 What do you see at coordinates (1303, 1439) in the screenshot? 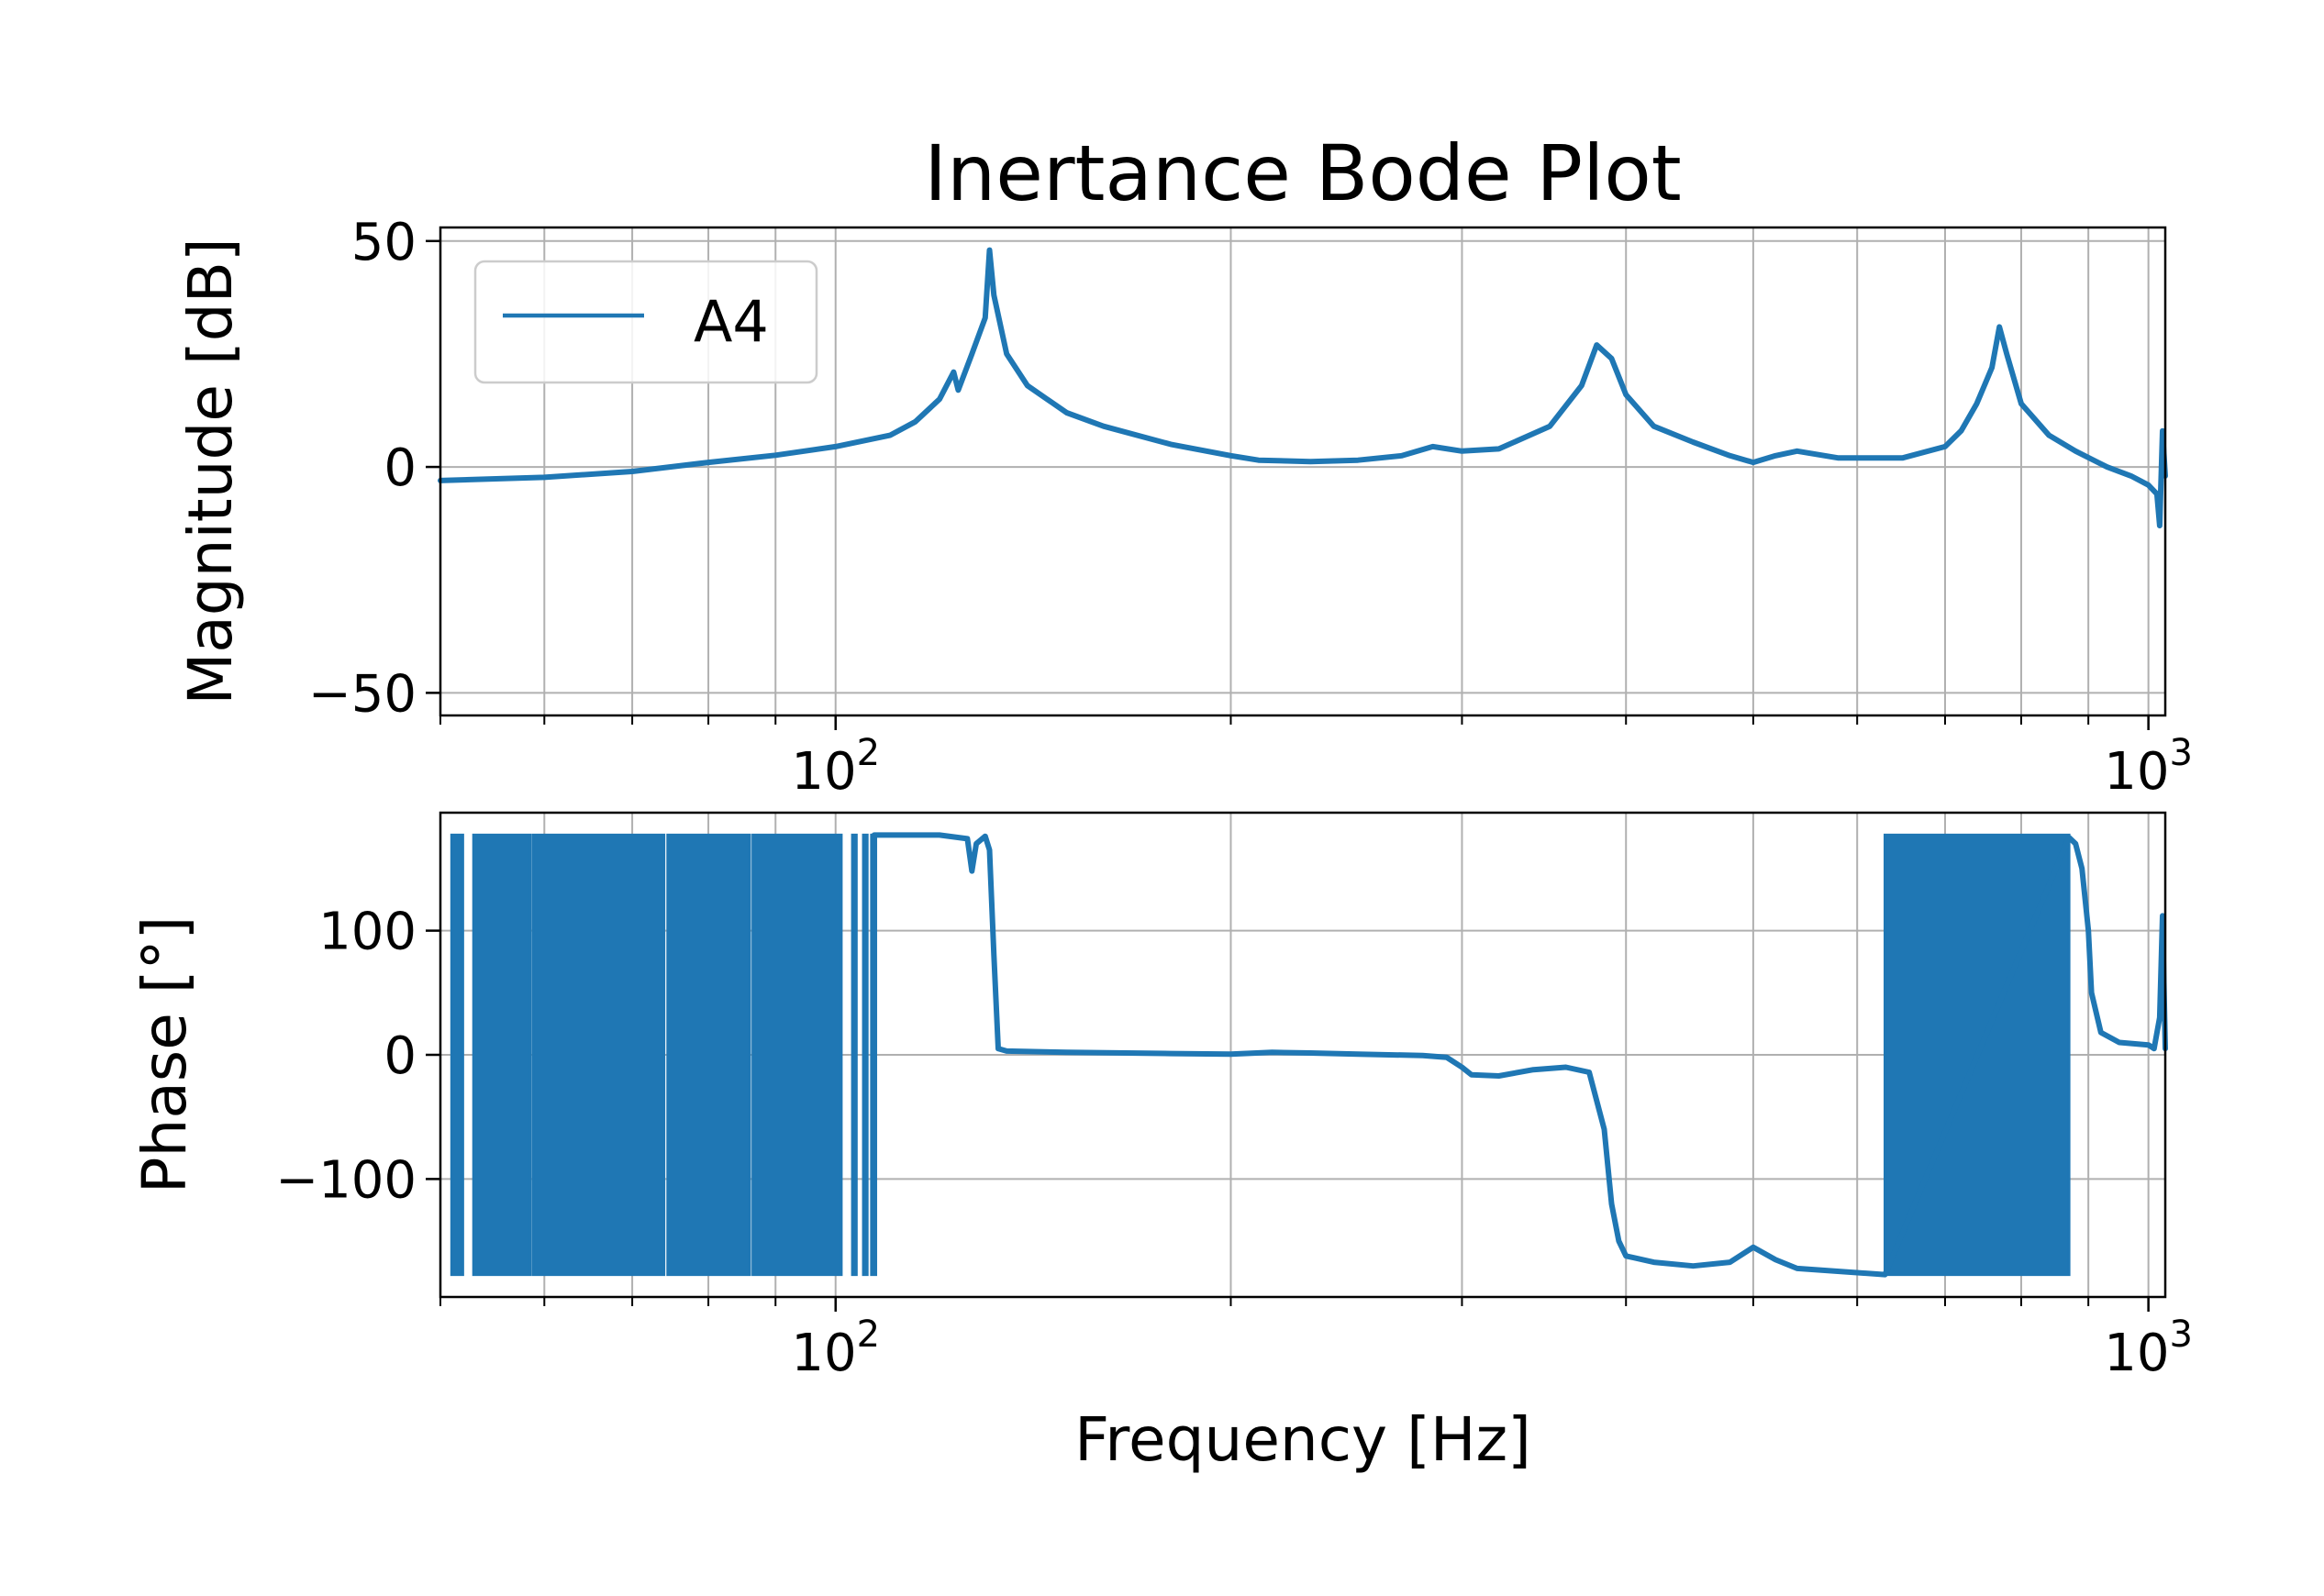
I see `x-axis-label: Frequency [Hz]` at bounding box center [1303, 1439].